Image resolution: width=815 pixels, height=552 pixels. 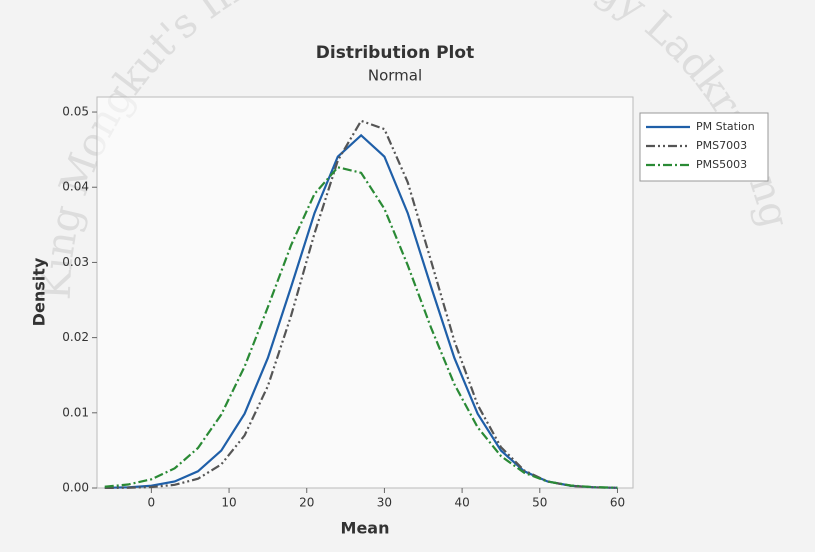 I want to click on legend, so click(x=704, y=147).